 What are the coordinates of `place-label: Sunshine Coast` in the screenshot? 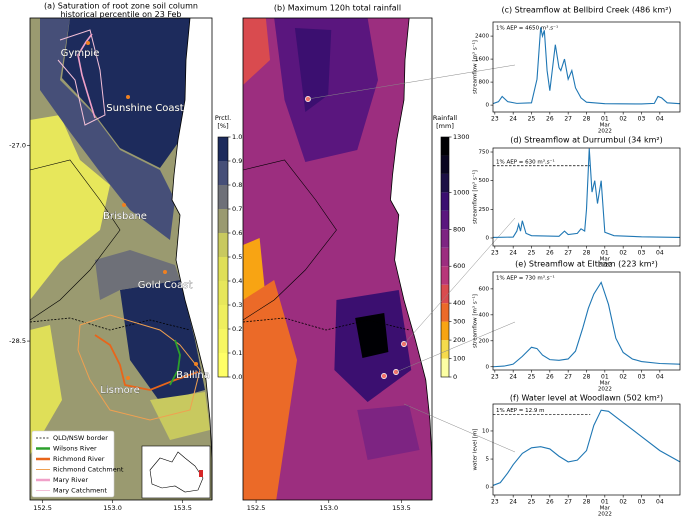 It's located at (144, 108).